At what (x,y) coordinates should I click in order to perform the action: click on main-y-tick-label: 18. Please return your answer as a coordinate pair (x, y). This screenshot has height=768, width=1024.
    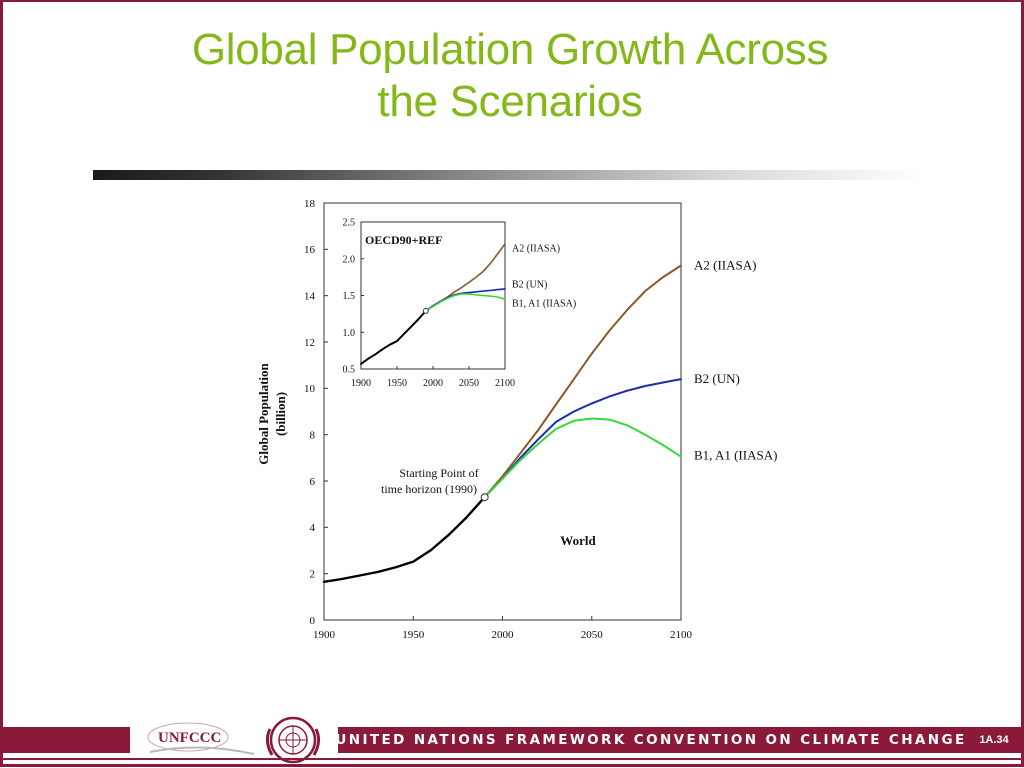
    Looking at the image, I should click on (310, 204).